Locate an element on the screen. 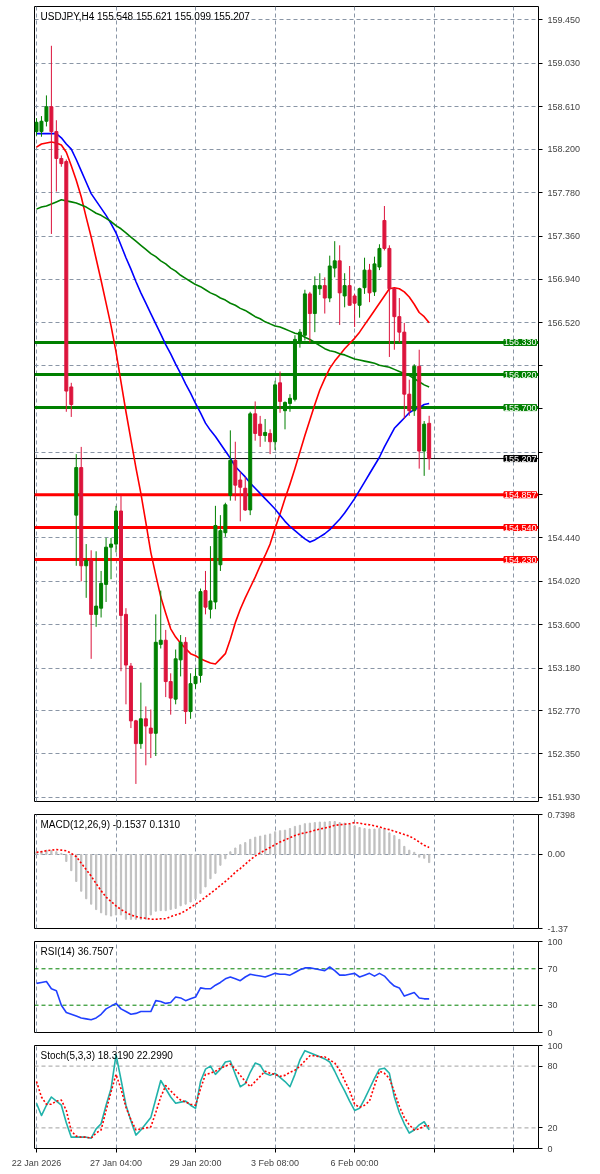 The width and height of the screenshot is (600, 1174). y-tick-label: 158.610 is located at coordinates (564, 106).